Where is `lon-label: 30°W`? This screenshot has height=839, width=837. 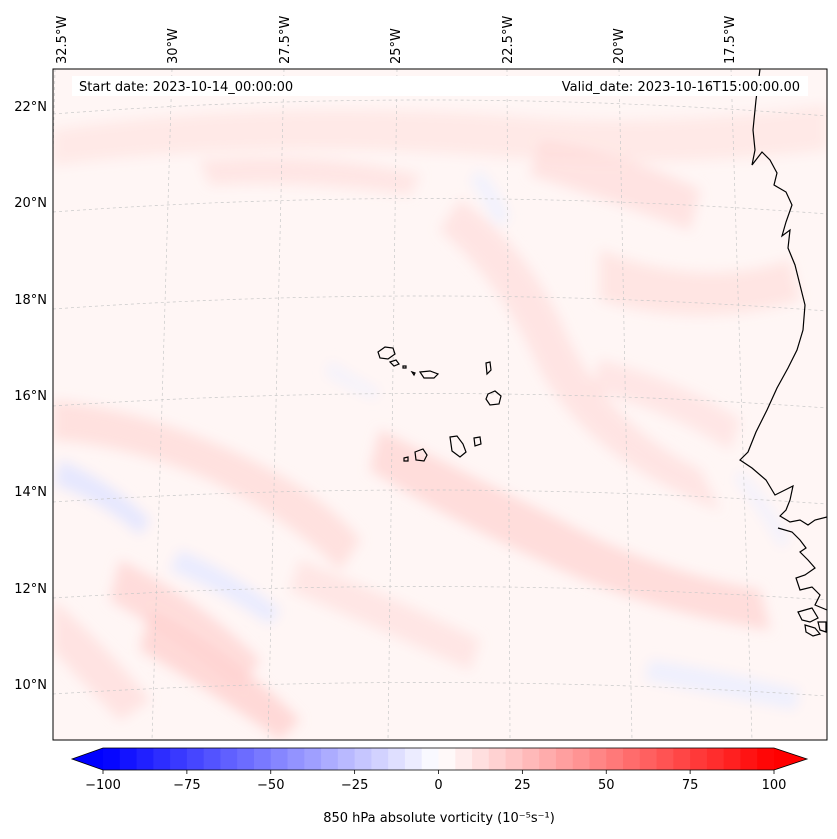
lon-label: 30°W is located at coordinates (173, 46).